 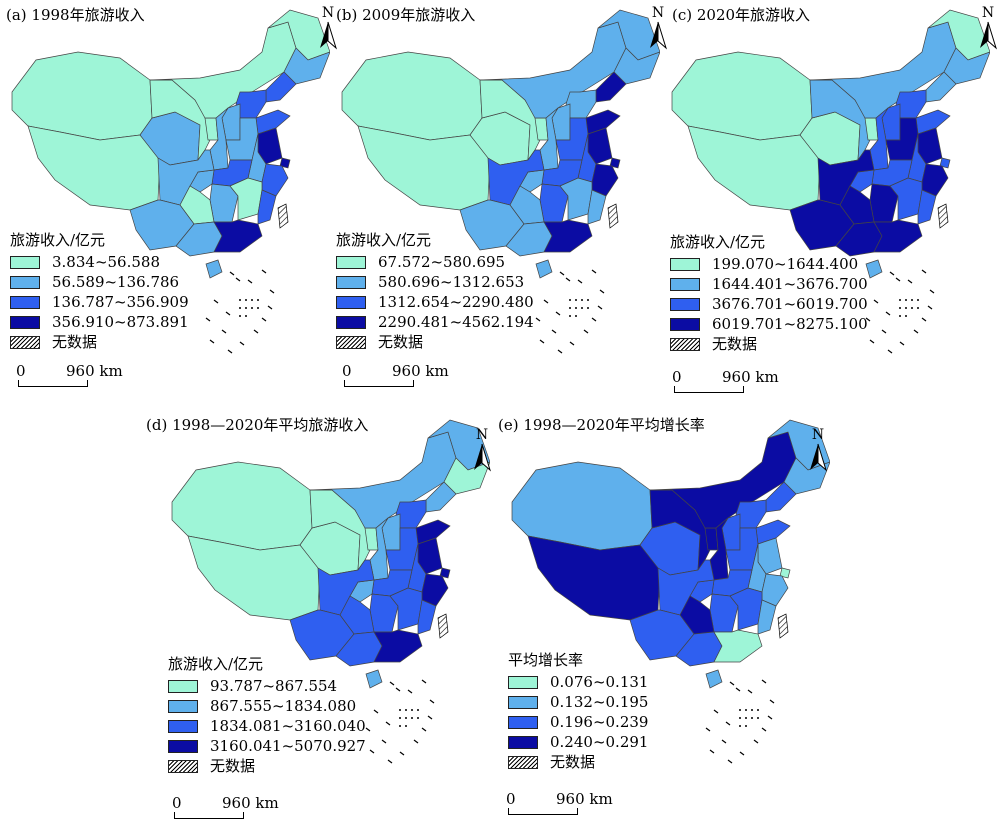 What do you see at coordinates (578, 722) in the screenshot?
I see `legend-item: 0.196~0.239` at bounding box center [578, 722].